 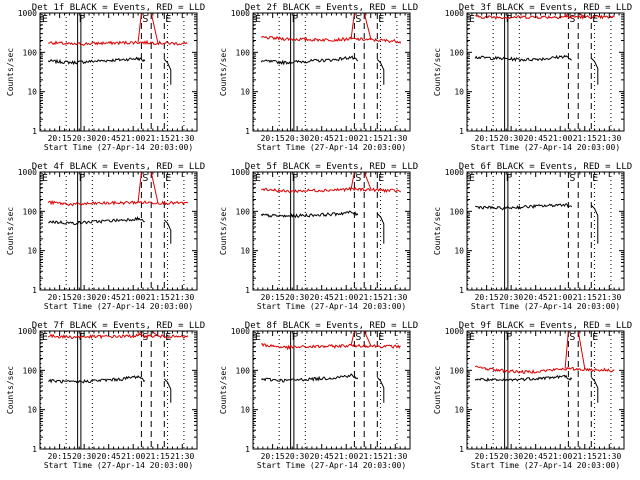 I want to click on panel-title: Det 7f BLACK = Events, RED = LLD, so click(x=118, y=326).